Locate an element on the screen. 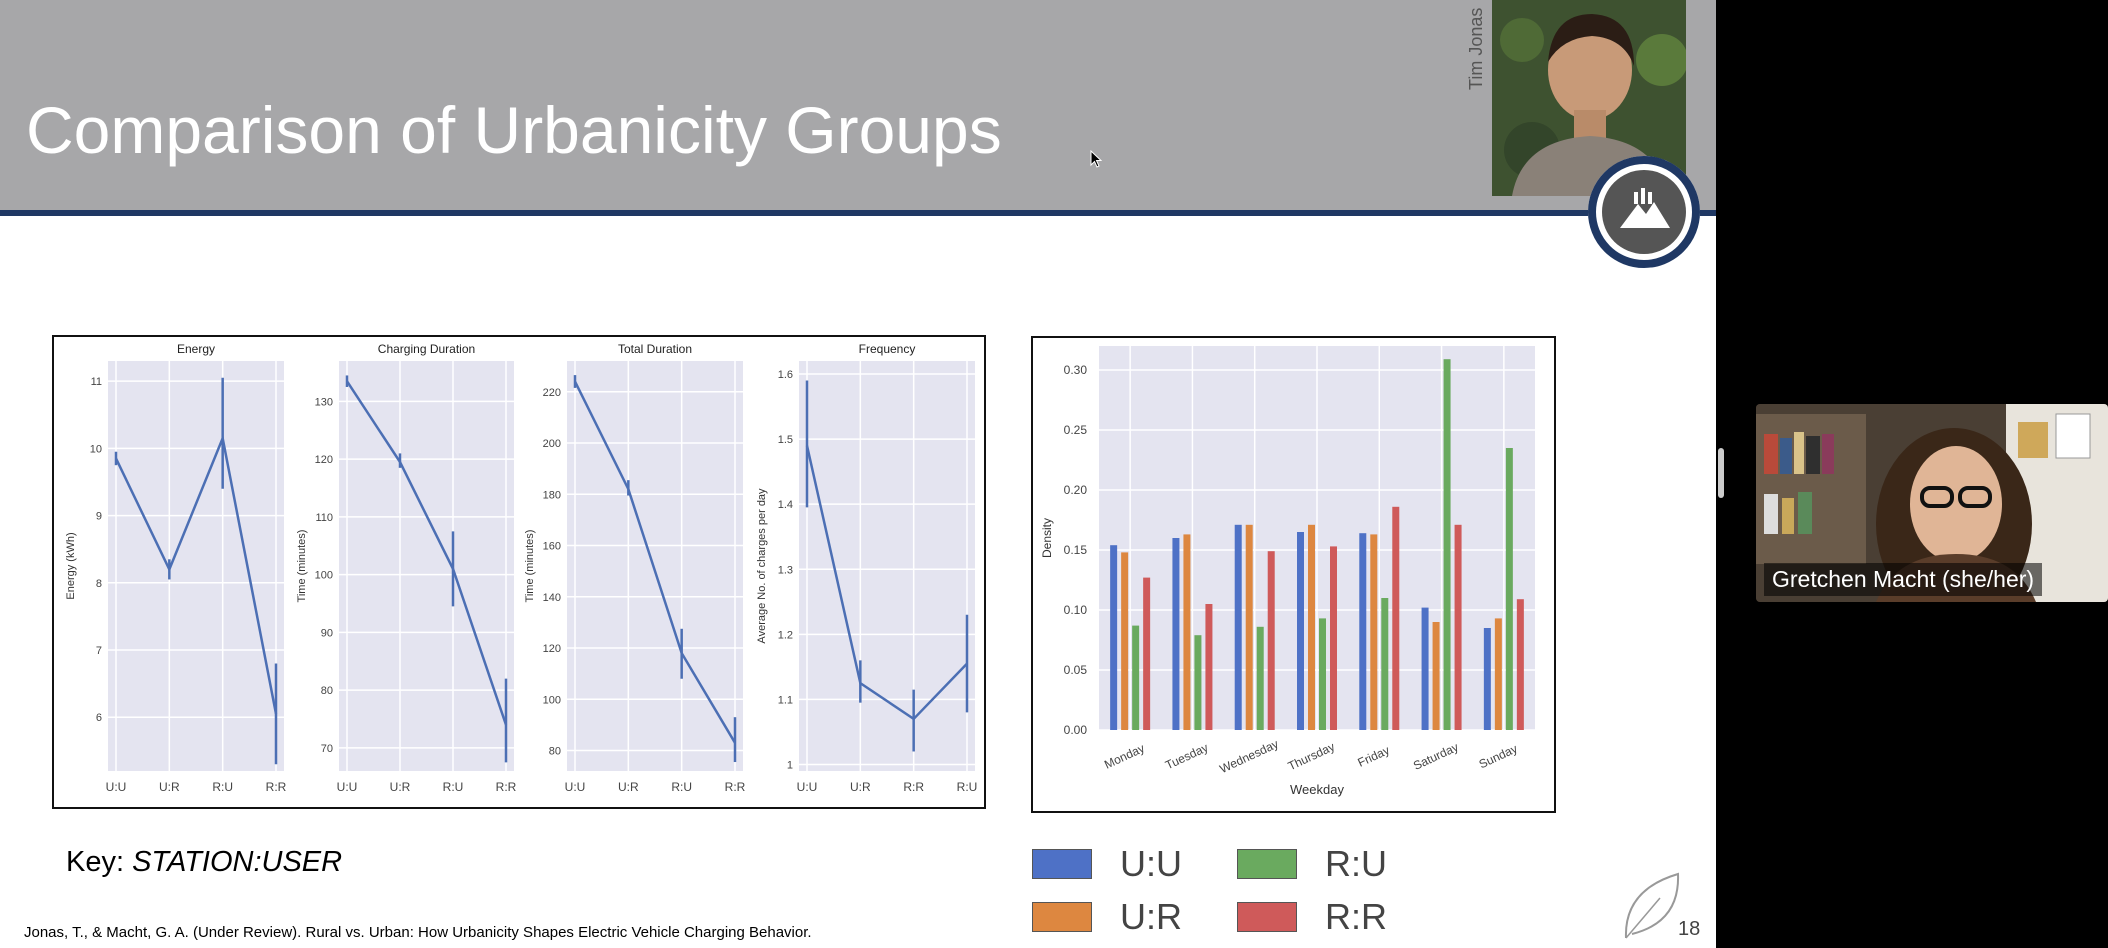 Image resolution: width=2108 pixels, height=948 pixels. y-tick-label: 8 is located at coordinates (99, 584).